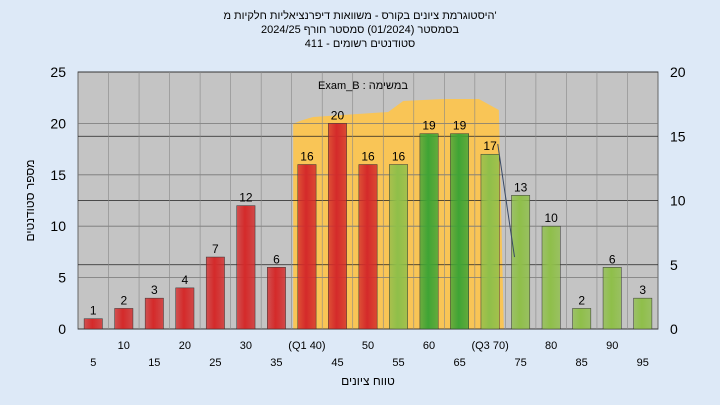 This screenshot has width=720, height=405. Describe the element at coordinates (306, 346) in the screenshot. I see `x-tick-label: (Q1 40)` at that location.